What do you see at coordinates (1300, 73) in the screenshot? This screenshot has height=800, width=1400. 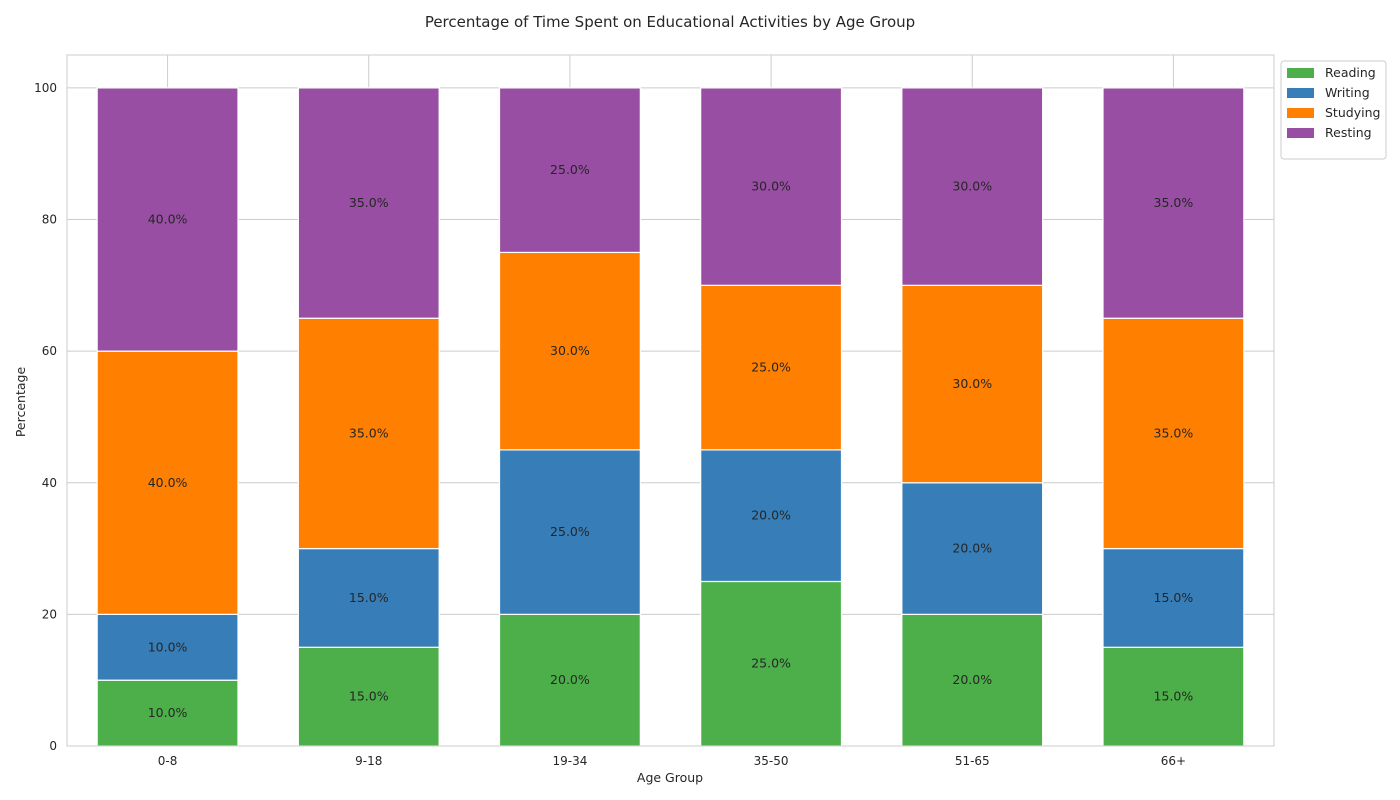 I see `legend-swatch-reading` at bounding box center [1300, 73].